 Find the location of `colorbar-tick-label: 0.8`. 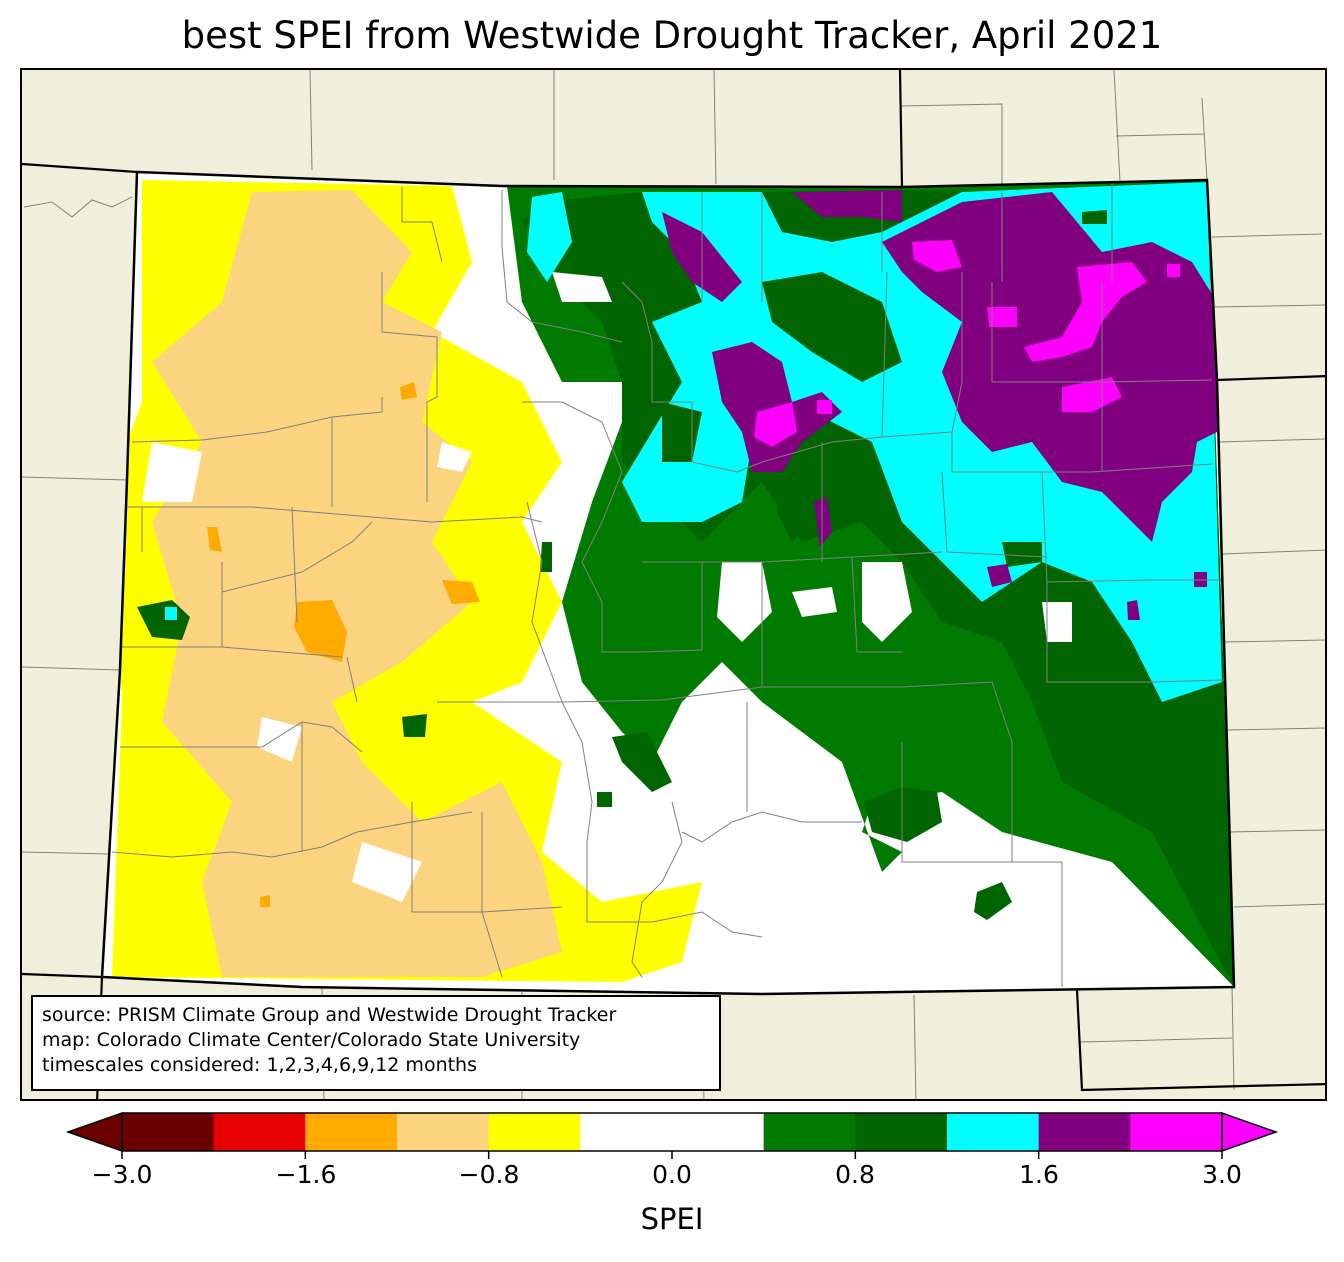

colorbar-tick-label: 0.8 is located at coordinates (855, 1174).